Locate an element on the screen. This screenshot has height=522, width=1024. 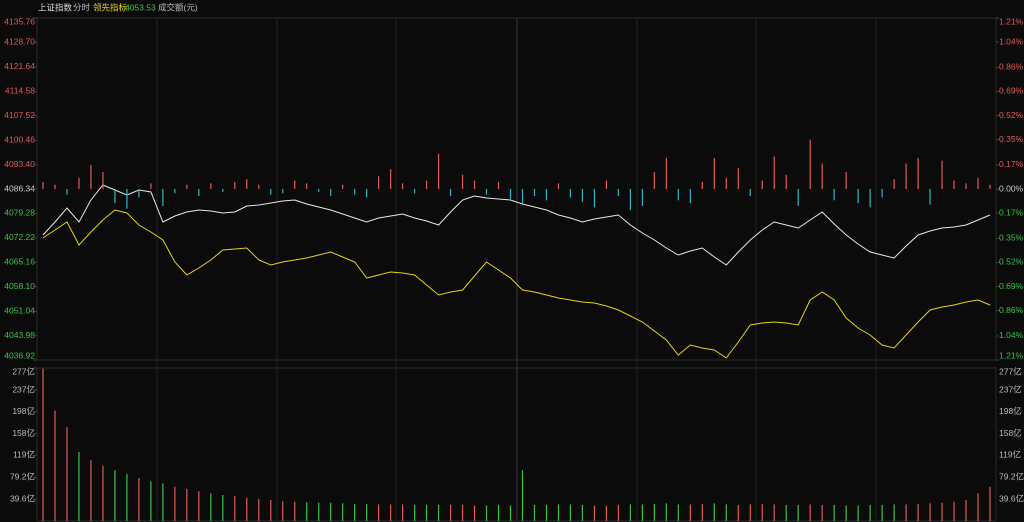
y-tick-label: 4043.98 is located at coordinates (19, 335).